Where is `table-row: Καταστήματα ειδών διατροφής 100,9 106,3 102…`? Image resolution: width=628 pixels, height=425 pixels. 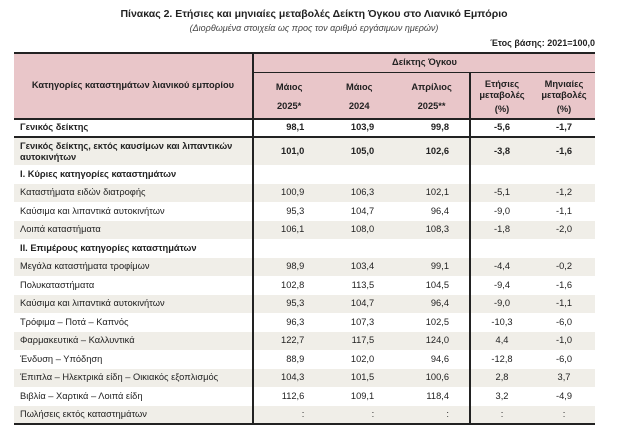
table-row: Καταστήματα ειδών διατροφής 100,9 106,3 102… is located at coordinates (304, 192).